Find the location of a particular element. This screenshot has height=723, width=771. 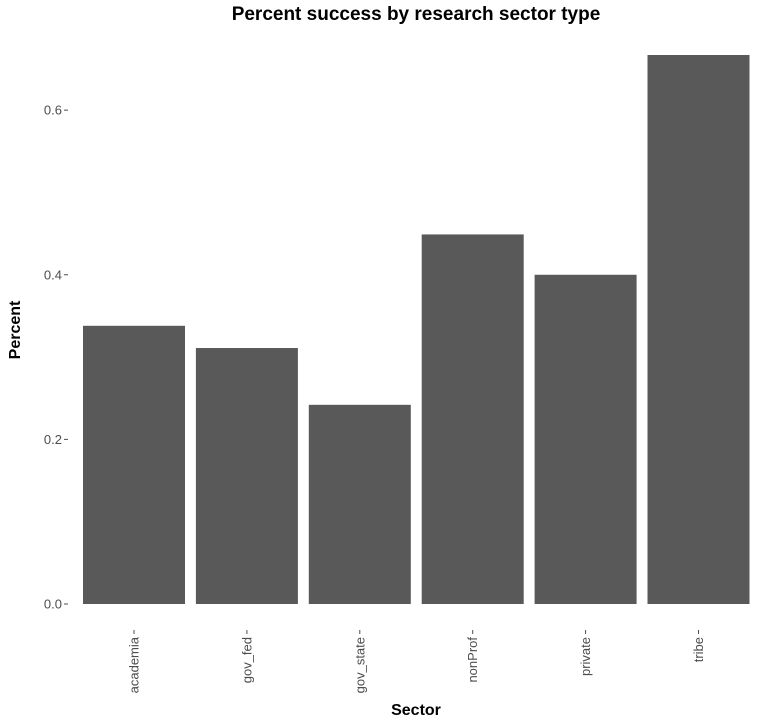

bar-tribe is located at coordinates (698, 329).